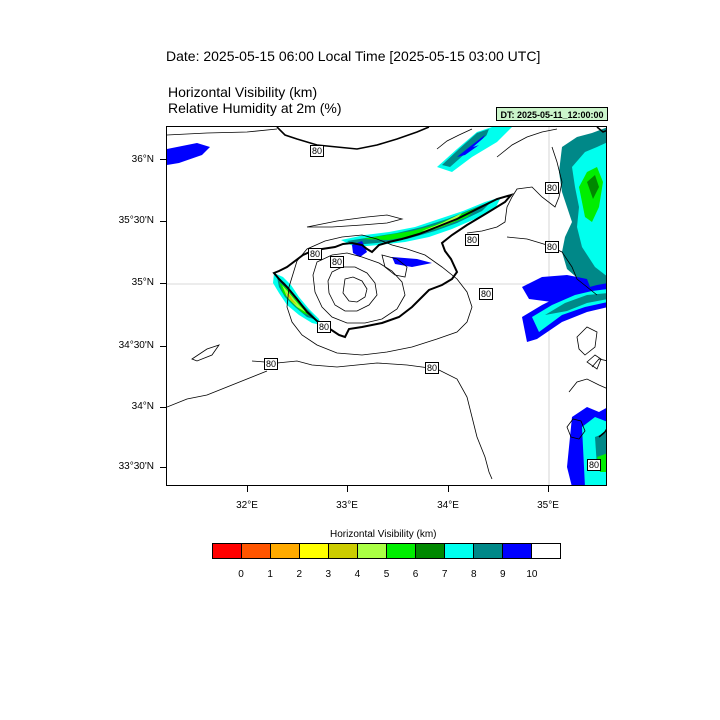 This screenshot has height=720, width=720. What do you see at coordinates (448, 505) in the screenshot?
I see `lon-label-34e: 34°E` at bounding box center [448, 505].